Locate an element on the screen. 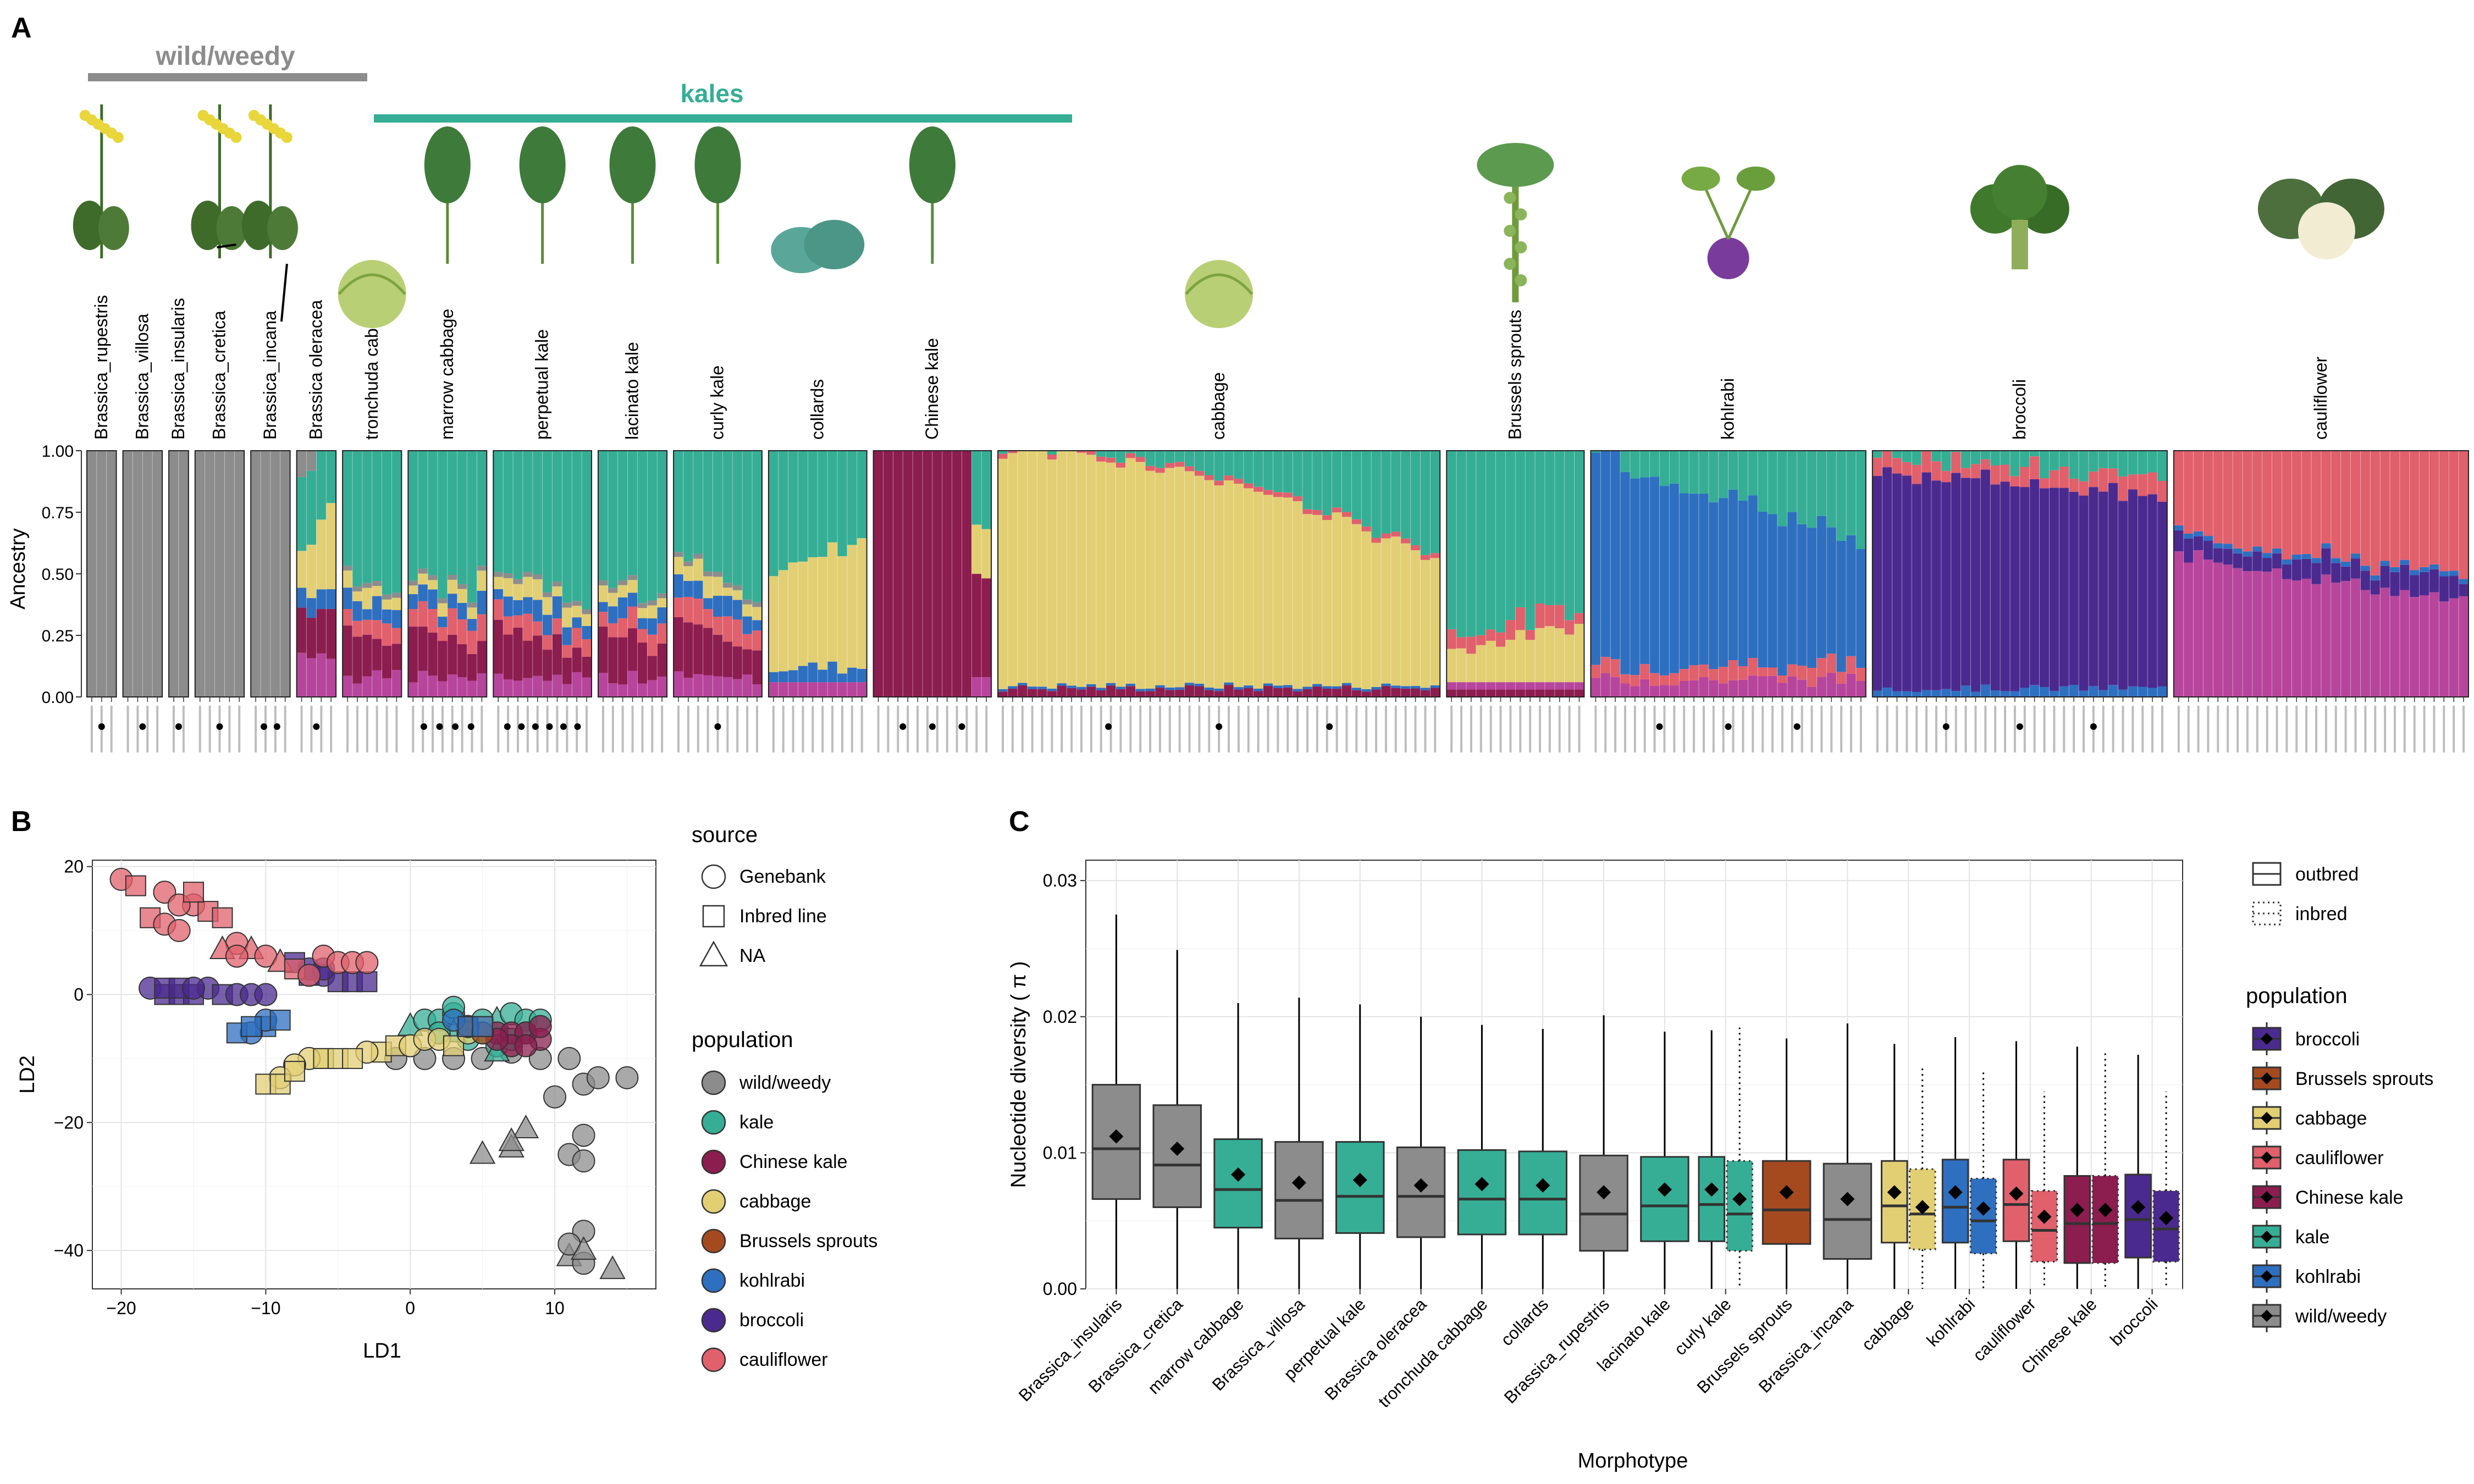  lda-point is located at coordinates (598, 1077).